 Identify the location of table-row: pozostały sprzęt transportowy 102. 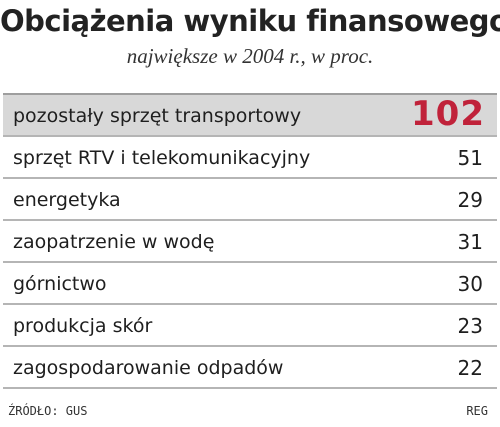
(250, 115).